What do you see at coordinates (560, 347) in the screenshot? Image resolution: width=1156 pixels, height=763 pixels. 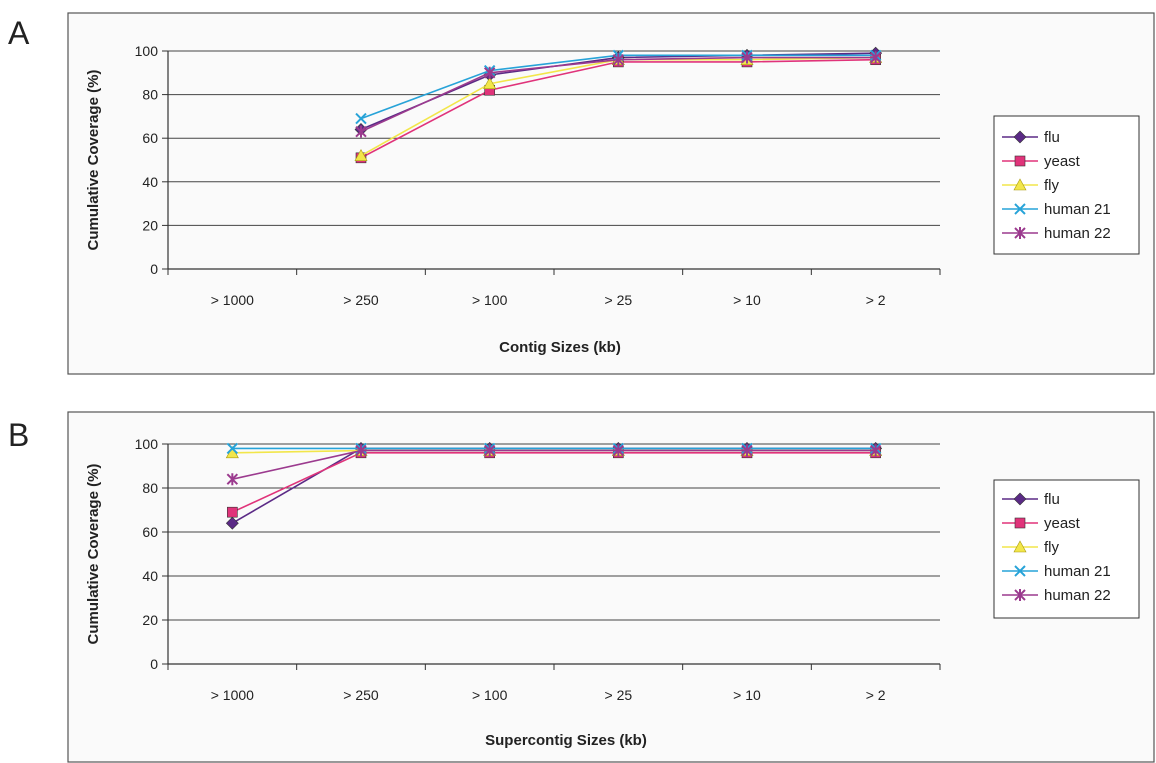 I see `x-axis-label: Contig Sizes (kb)` at bounding box center [560, 347].